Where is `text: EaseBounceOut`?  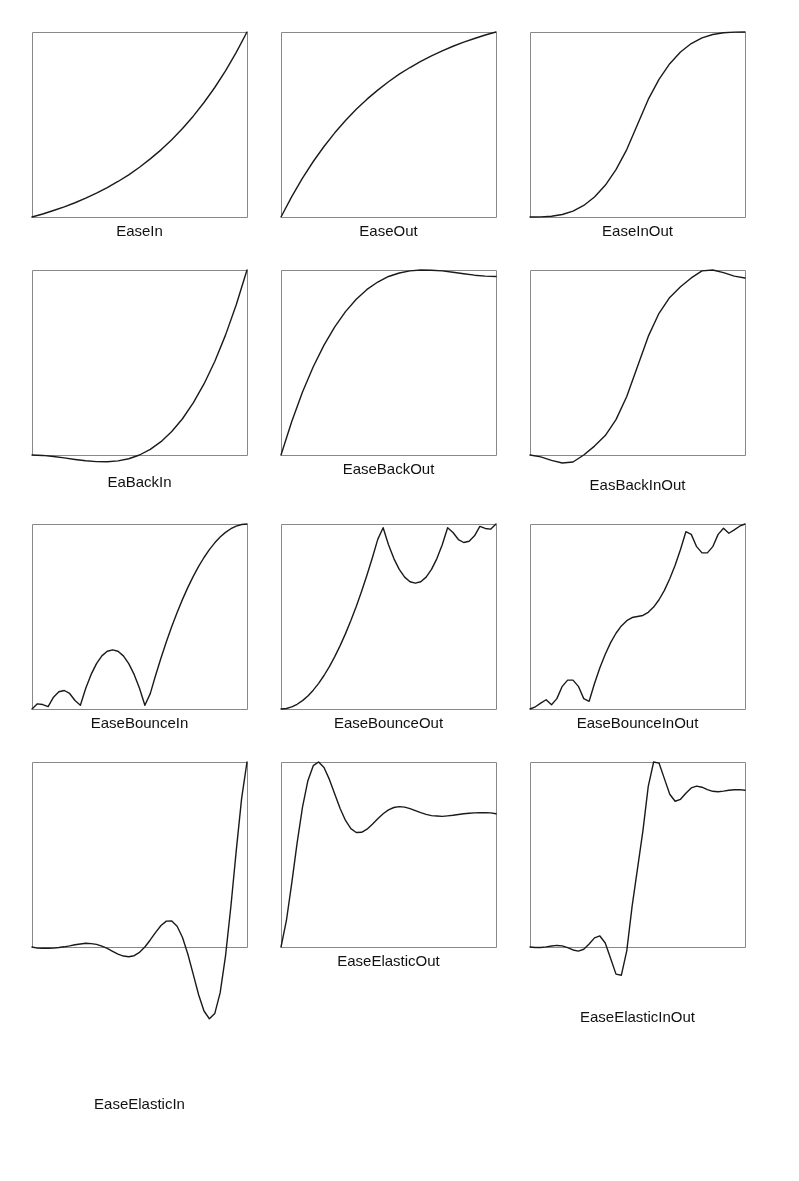 text: EaseBounceOut is located at coordinates (388, 722).